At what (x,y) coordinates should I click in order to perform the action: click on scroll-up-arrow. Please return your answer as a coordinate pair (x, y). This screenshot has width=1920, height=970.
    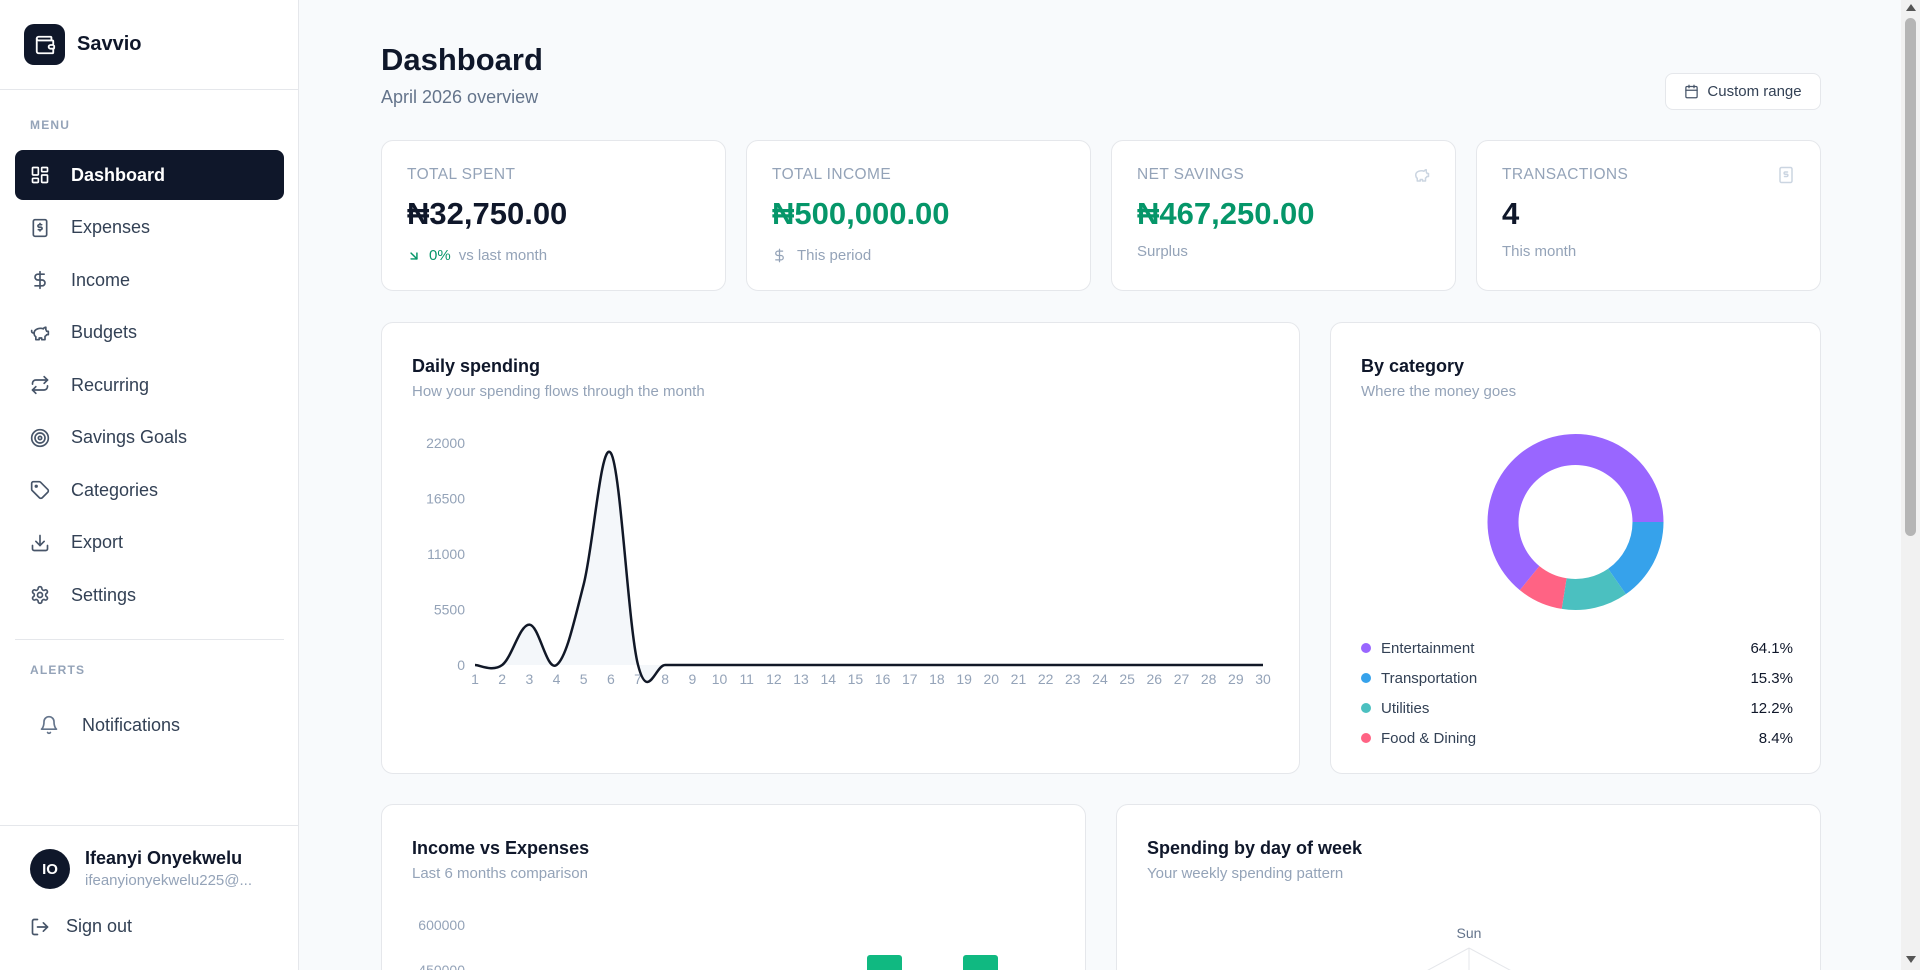
    Looking at the image, I should click on (1911, 7).